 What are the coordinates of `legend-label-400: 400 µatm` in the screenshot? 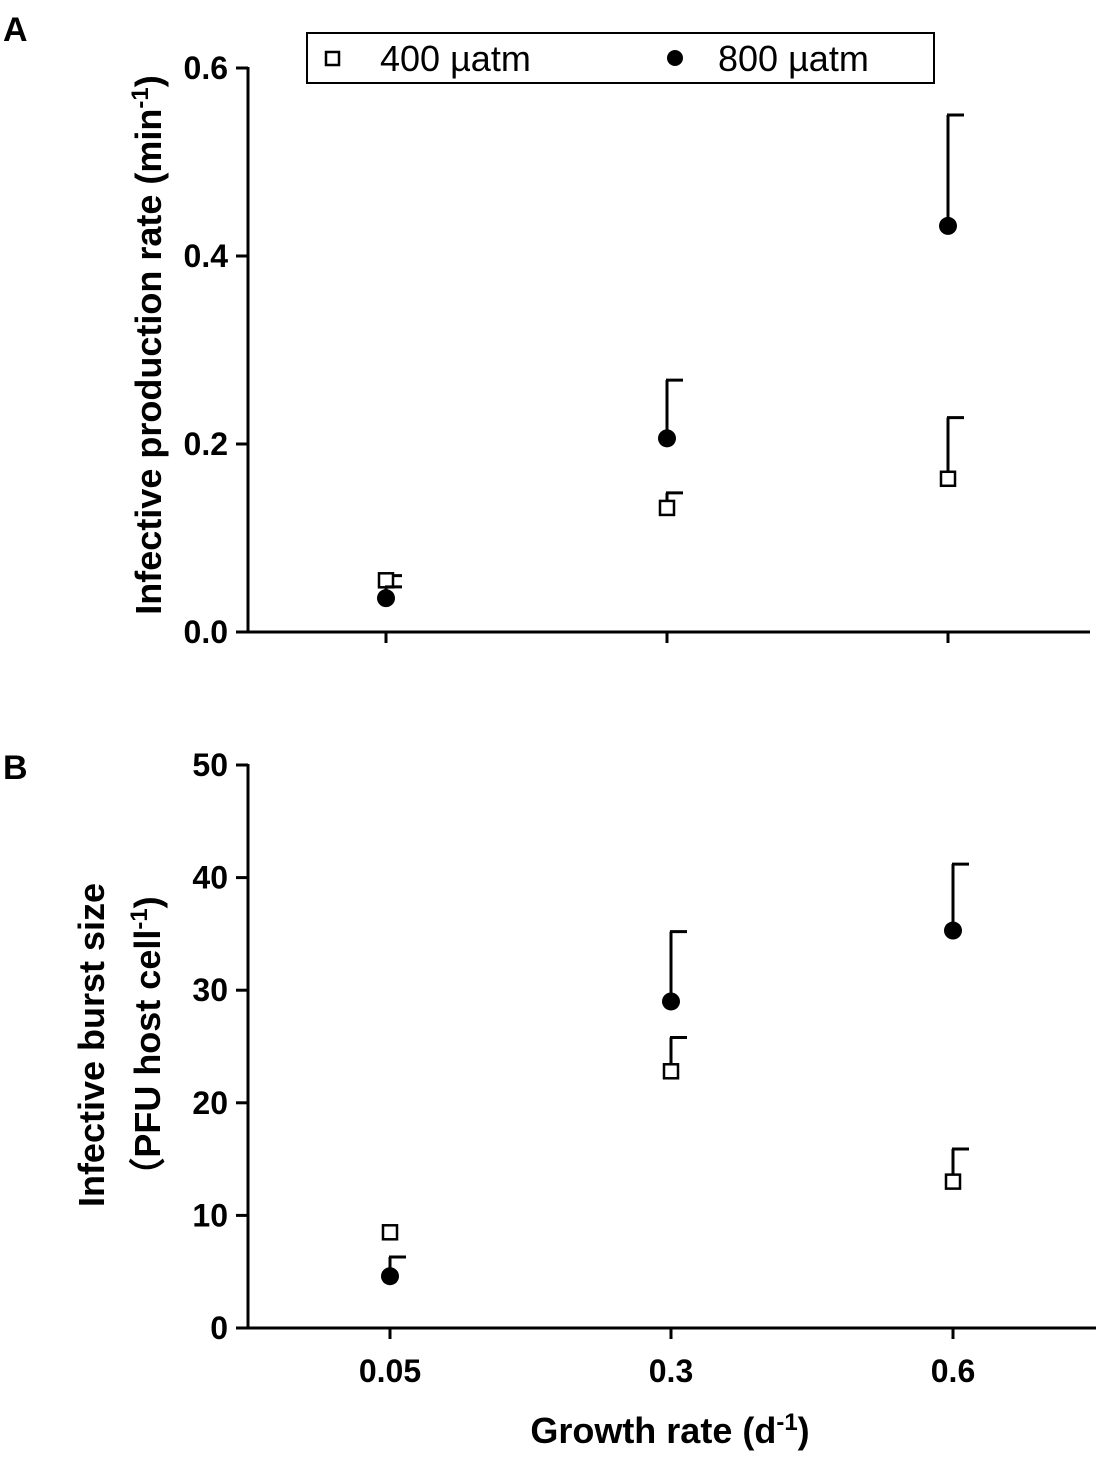 It's located at (455, 58).